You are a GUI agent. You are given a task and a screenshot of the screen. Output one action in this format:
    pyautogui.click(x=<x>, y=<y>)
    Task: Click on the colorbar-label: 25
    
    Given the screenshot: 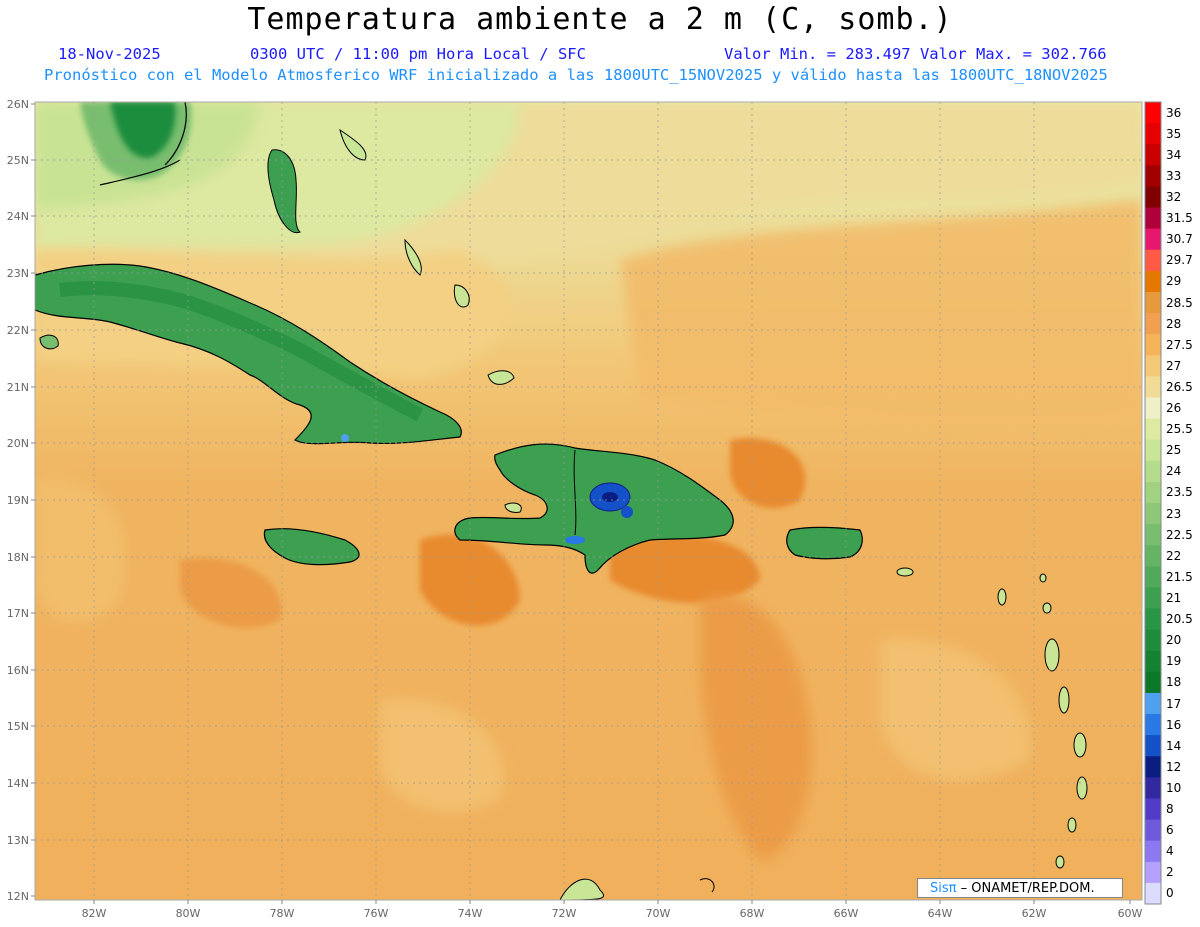 What is the action you would take?
    pyautogui.click(x=1174, y=450)
    